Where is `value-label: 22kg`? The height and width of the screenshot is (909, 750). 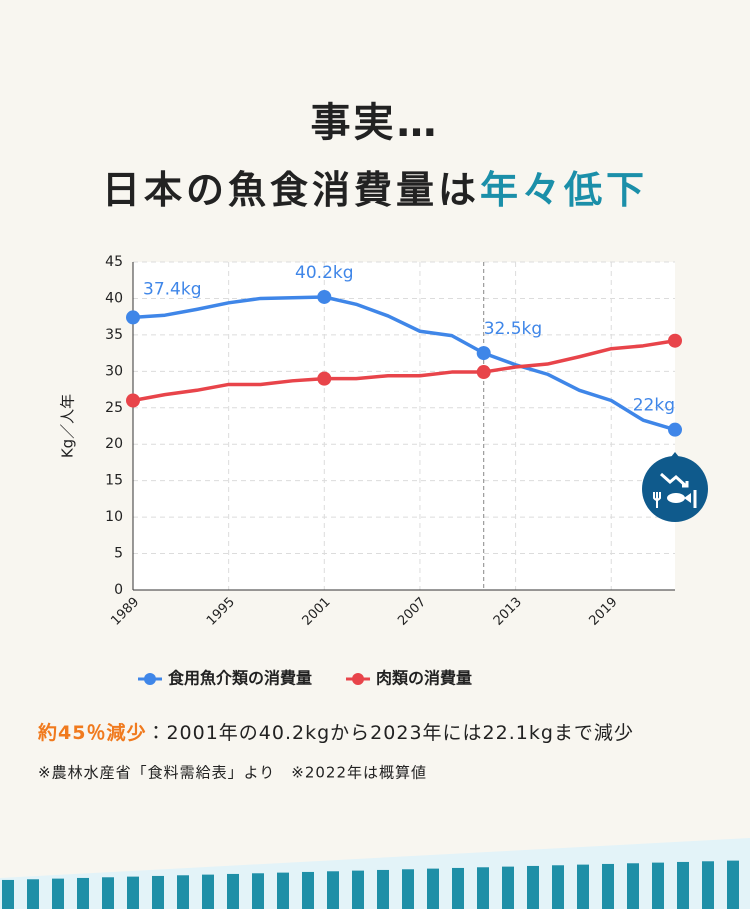
value-label: 22kg is located at coordinates (654, 406).